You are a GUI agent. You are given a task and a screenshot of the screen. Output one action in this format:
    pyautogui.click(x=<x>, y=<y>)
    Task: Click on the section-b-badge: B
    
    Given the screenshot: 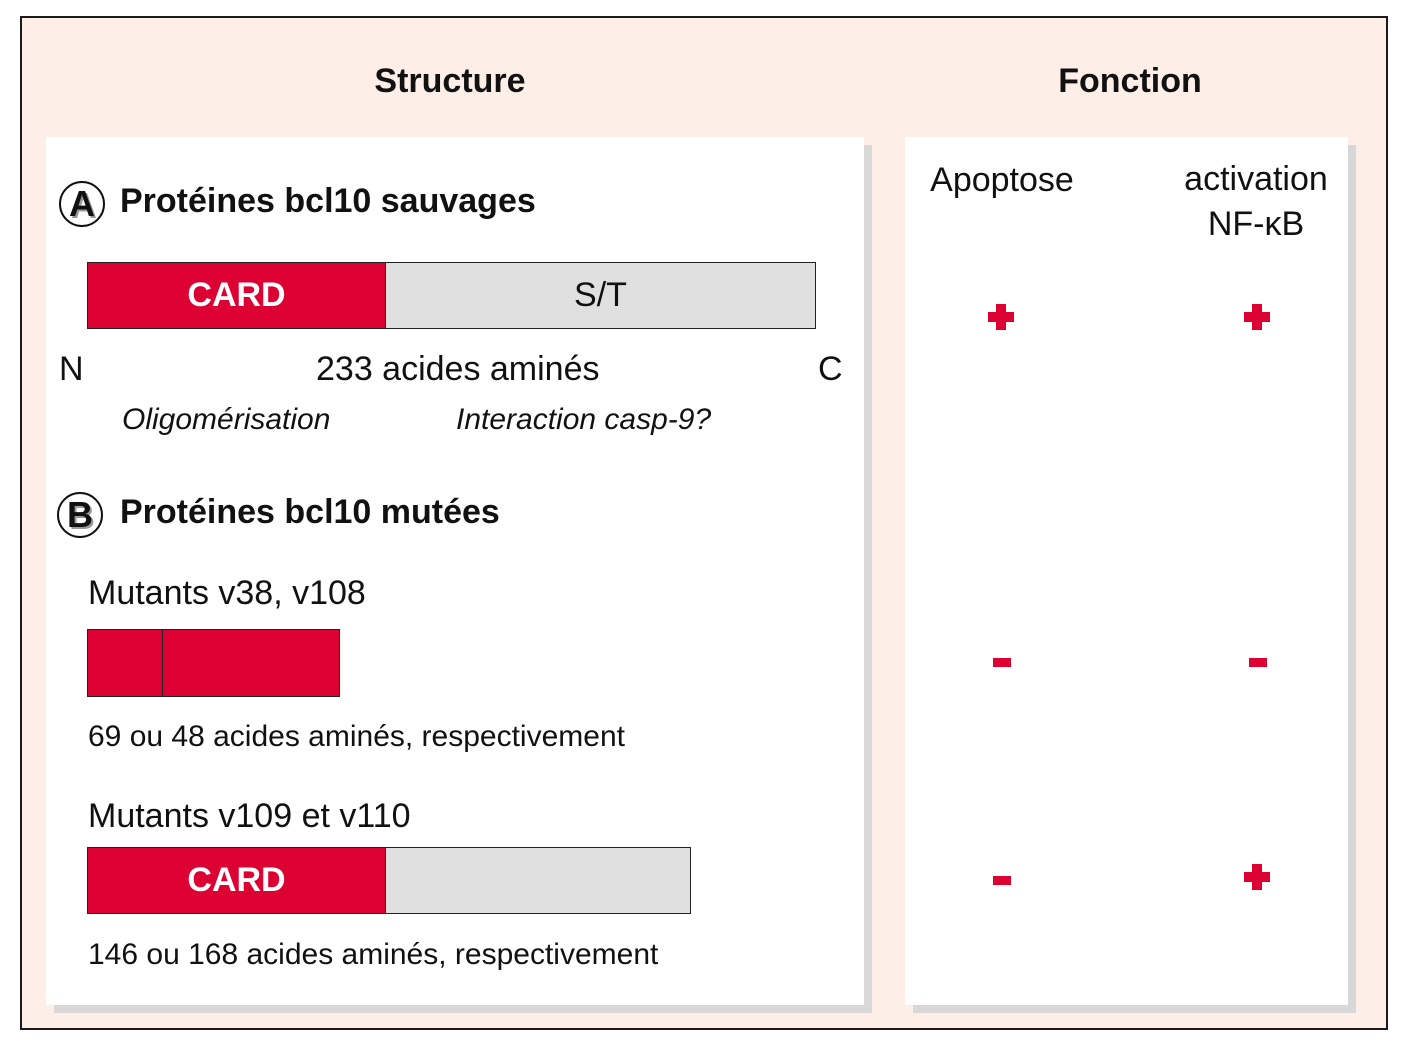 What is the action you would take?
    pyautogui.click(x=80, y=515)
    